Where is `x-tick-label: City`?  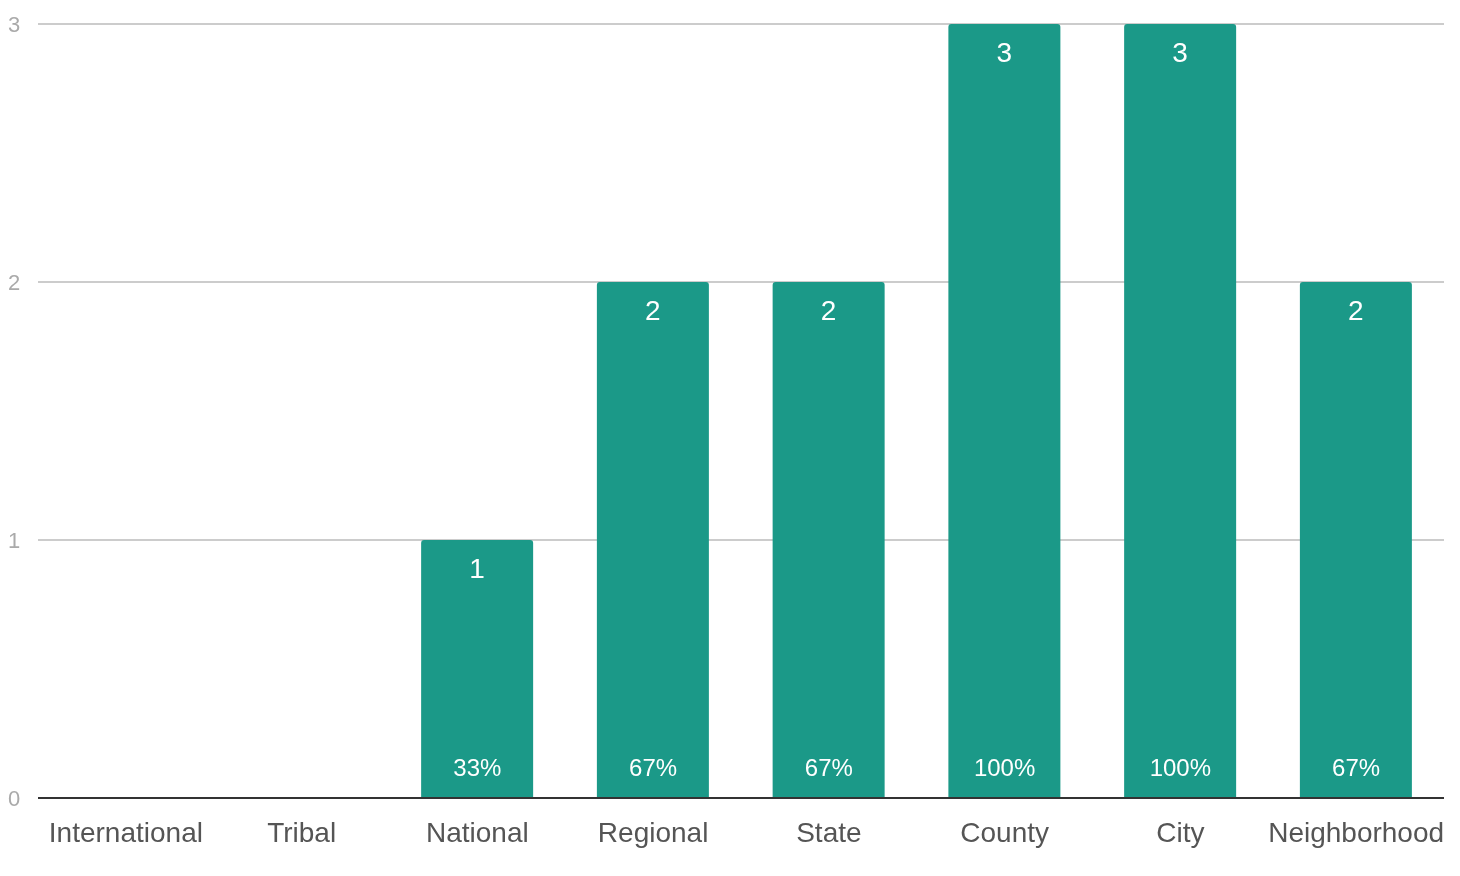 x-tick-label: City is located at coordinates (1180, 832).